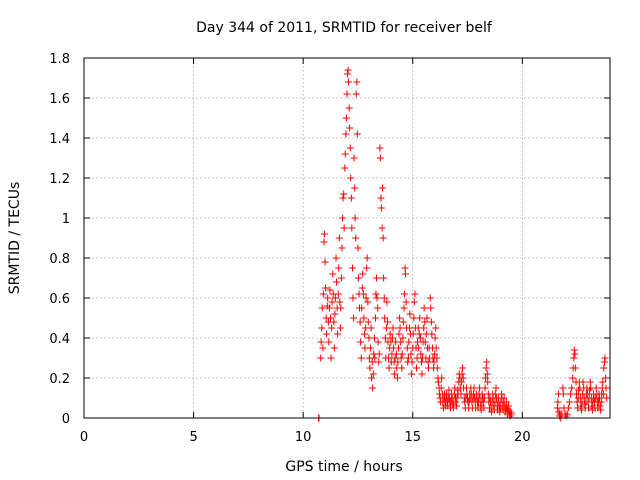 The height and width of the screenshot is (480, 640). Describe the element at coordinates (522, 437) in the screenshot. I see `x-tick-label: 20` at that location.